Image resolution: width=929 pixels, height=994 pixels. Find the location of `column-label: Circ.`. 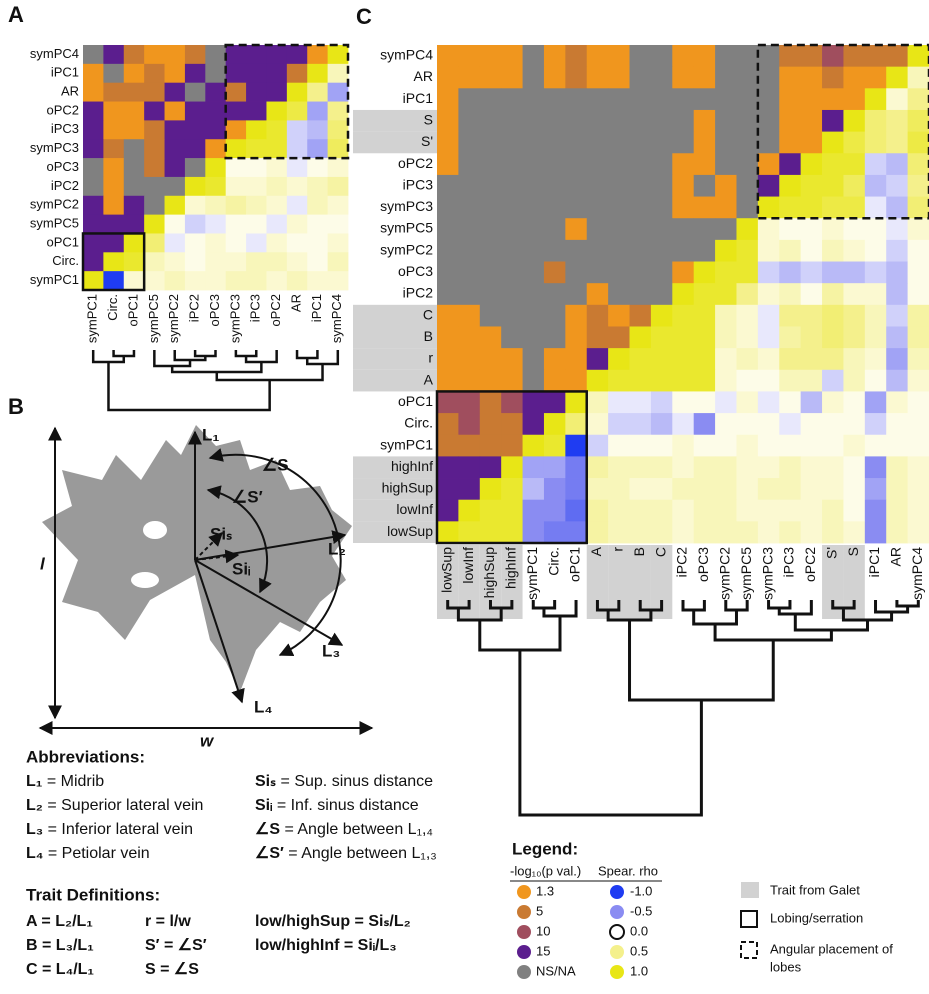

column-label: Circ. is located at coordinates (553, 561).